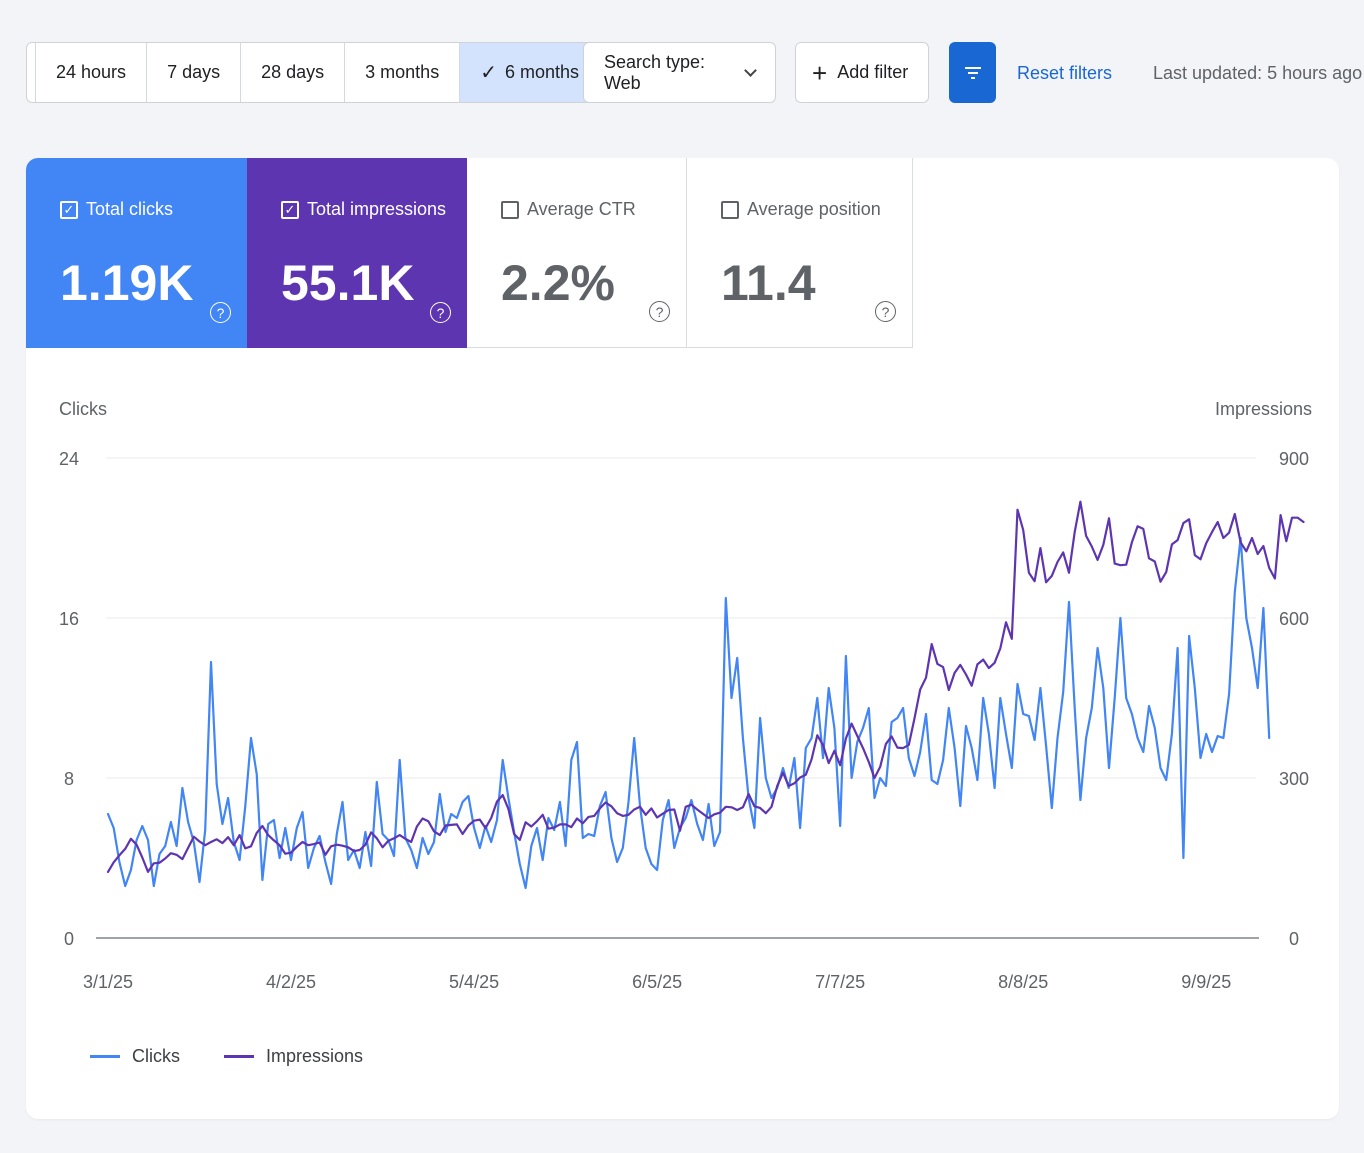 The height and width of the screenshot is (1153, 1364). Describe the element at coordinates (862, 72) in the screenshot. I see `add-filter-button: + Add filter` at that location.